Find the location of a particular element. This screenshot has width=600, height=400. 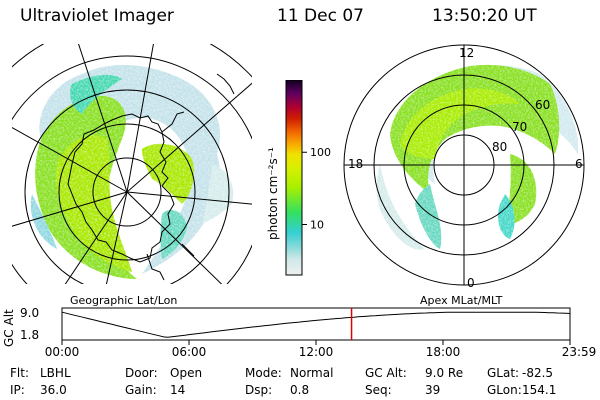

timeline-x-tick-label: 18:00 is located at coordinates (443, 352).